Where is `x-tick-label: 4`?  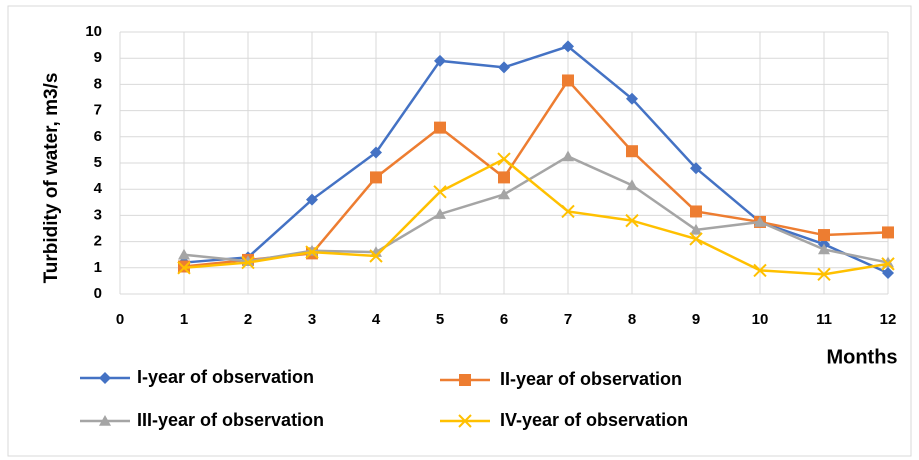
x-tick-label: 4 is located at coordinates (376, 319).